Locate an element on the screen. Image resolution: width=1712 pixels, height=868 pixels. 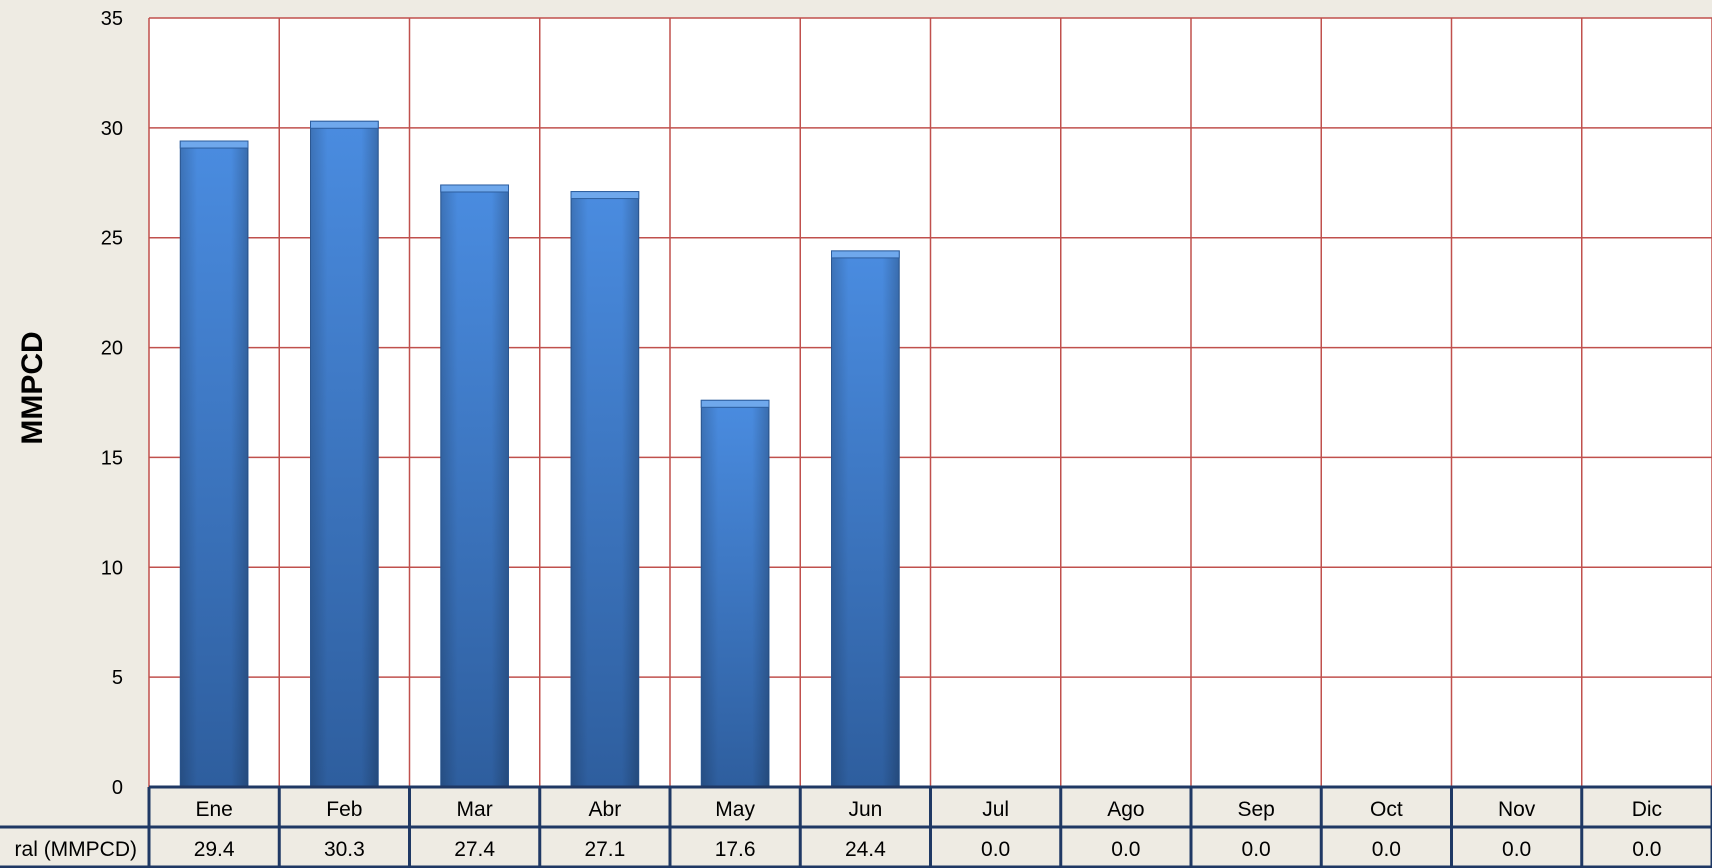
x-tick-label-Sep: Sep is located at coordinates (1255, 809).